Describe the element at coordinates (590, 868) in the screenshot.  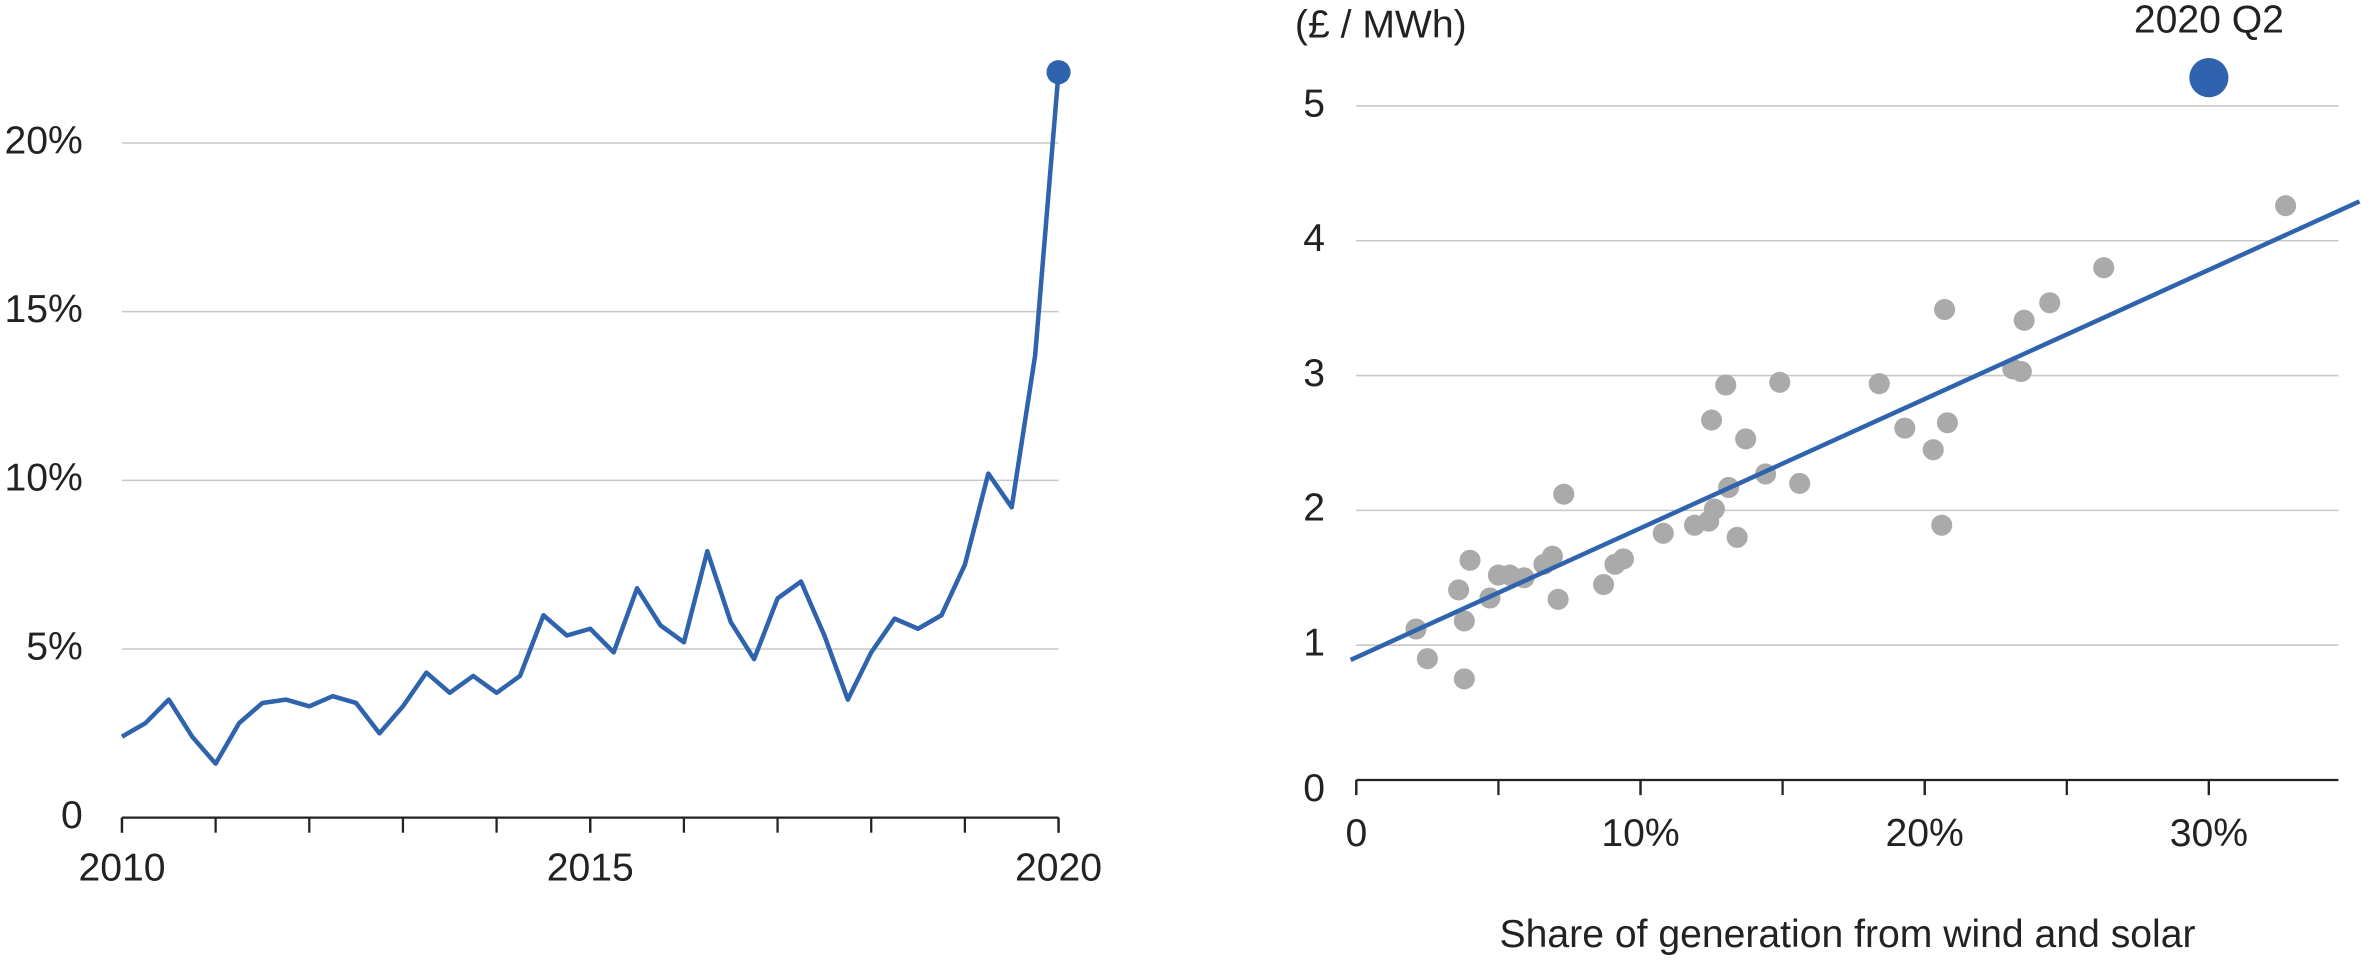
I see `x-tick-label: 2015` at that location.